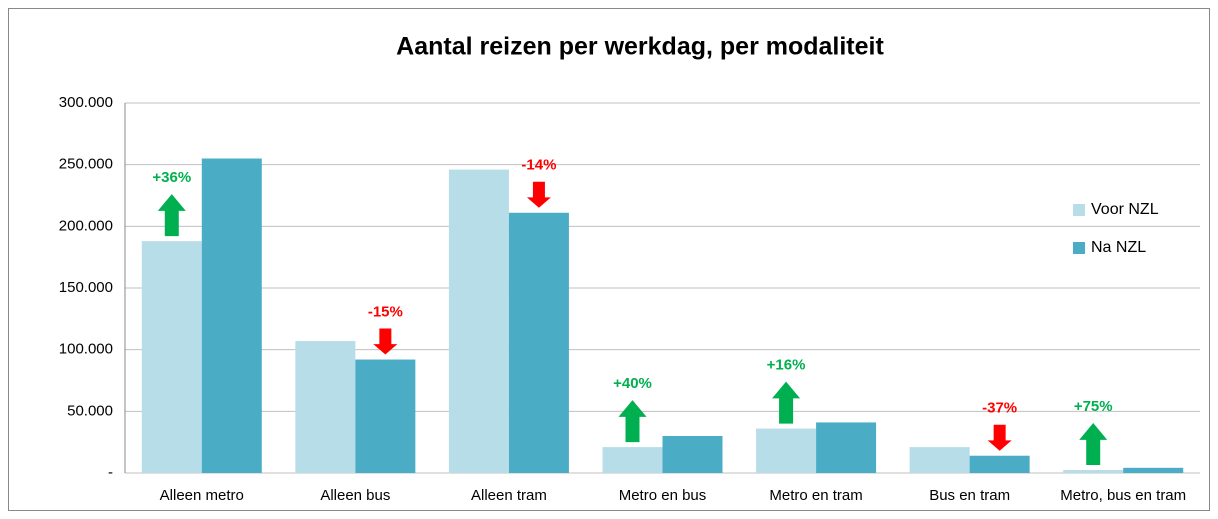 Image resolution: width=1218 pixels, height=519 pixels. Describe the element at coordinates (815, 495) in the screenshot. I see `x-tick-label: Metro en tram` at that location.